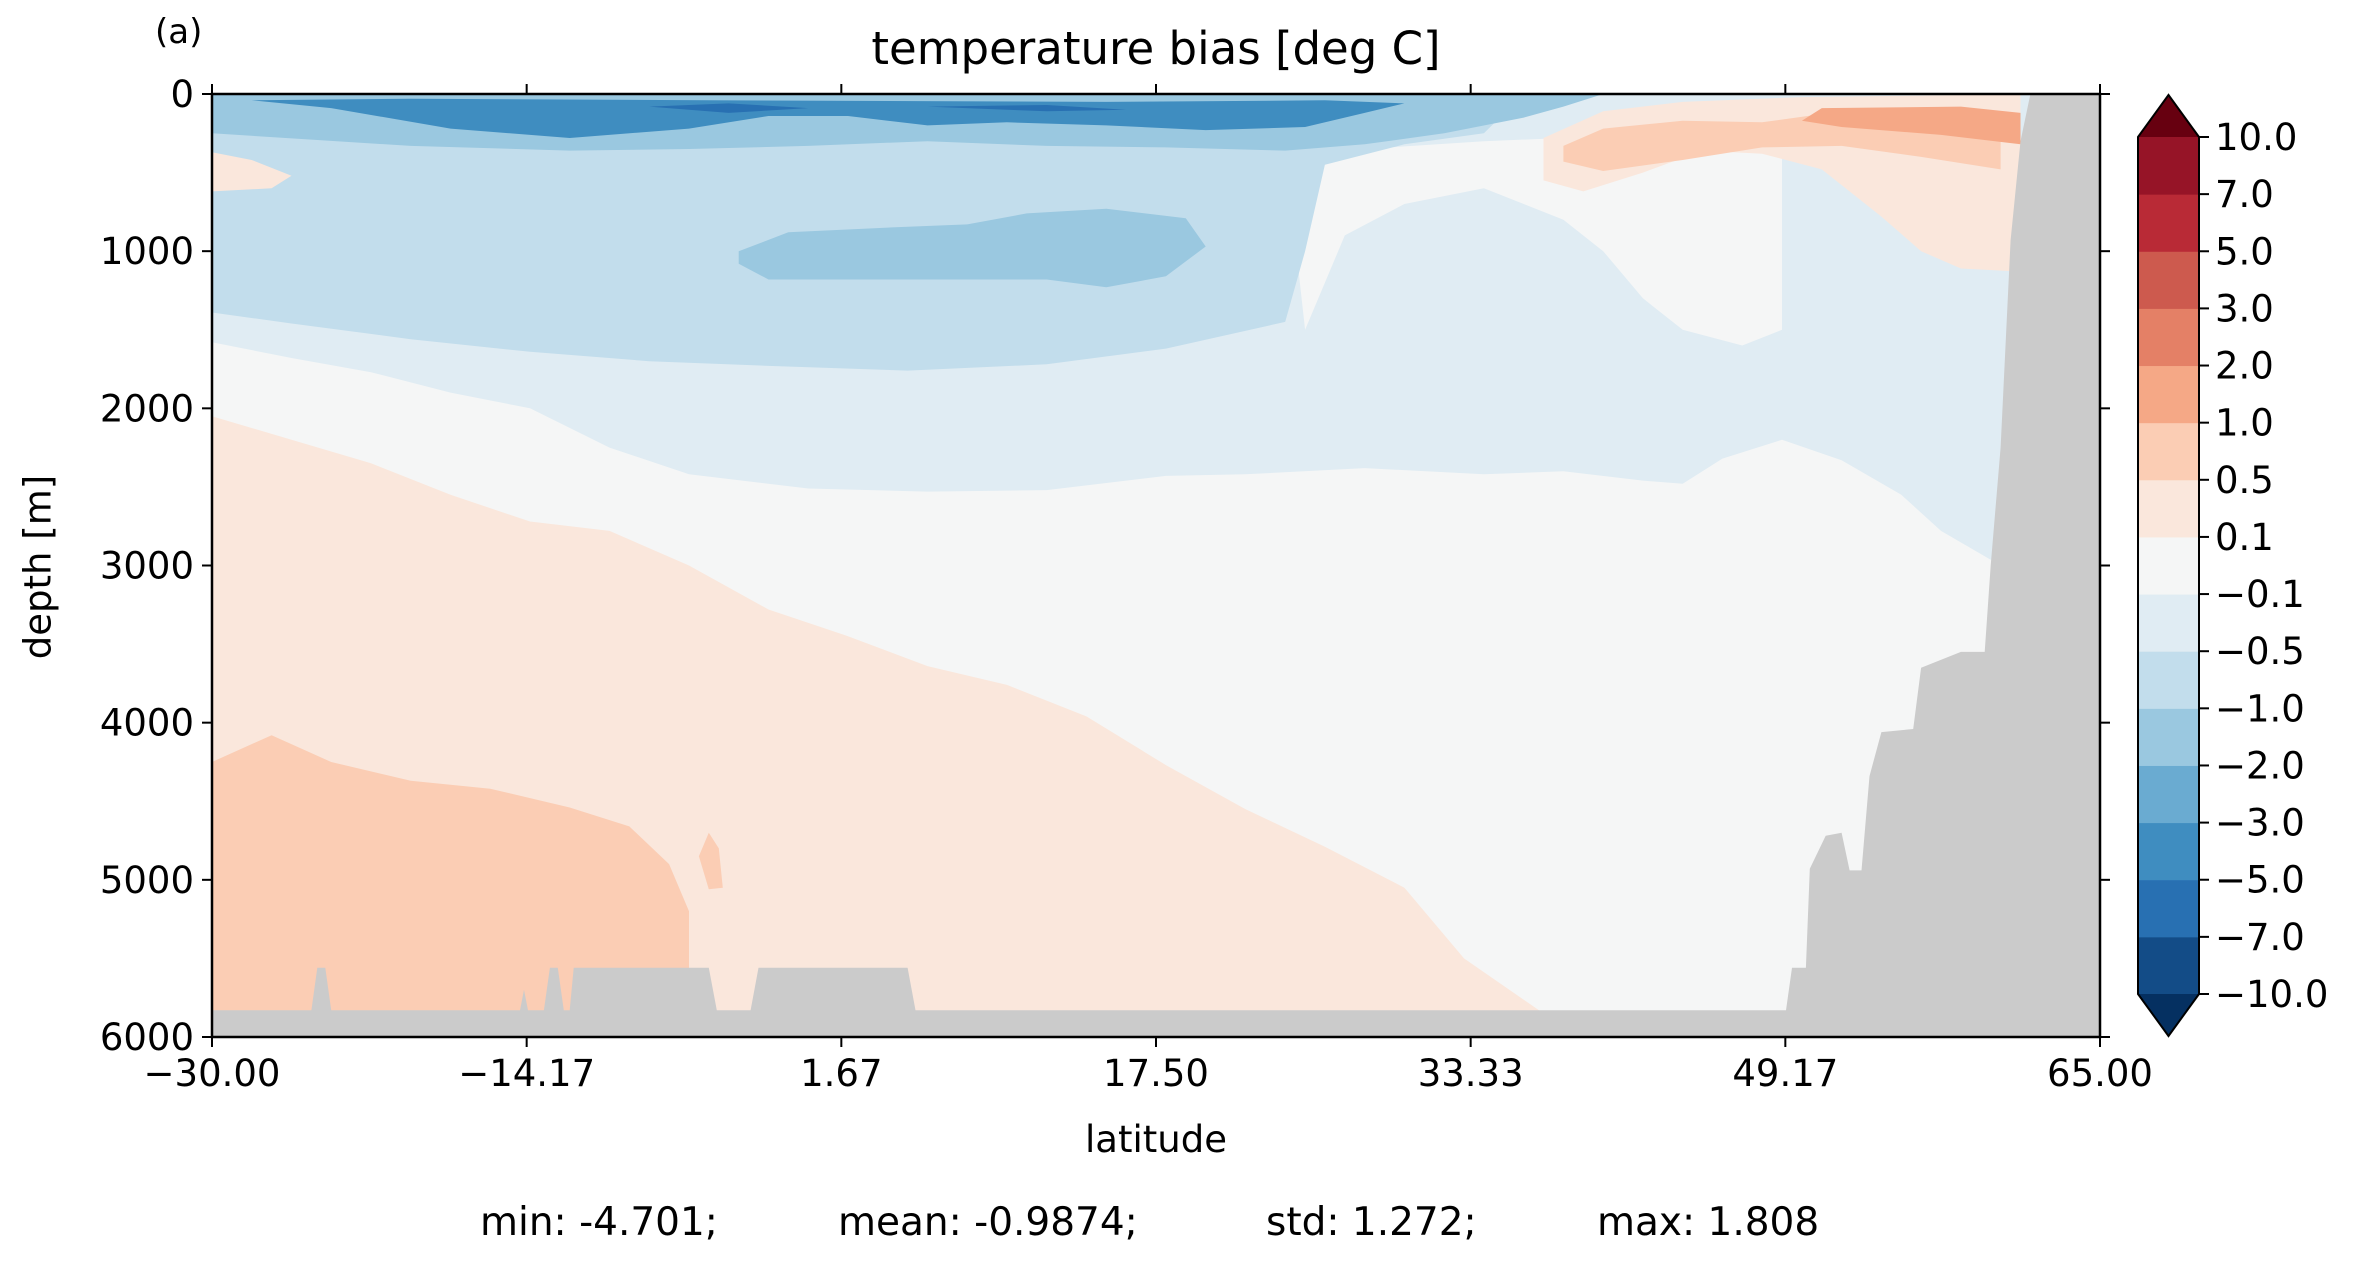  Describe the element at coordinates (1156, 48) in the screenshot. I see `chart-title: temperature bias [deg C]` at that location.